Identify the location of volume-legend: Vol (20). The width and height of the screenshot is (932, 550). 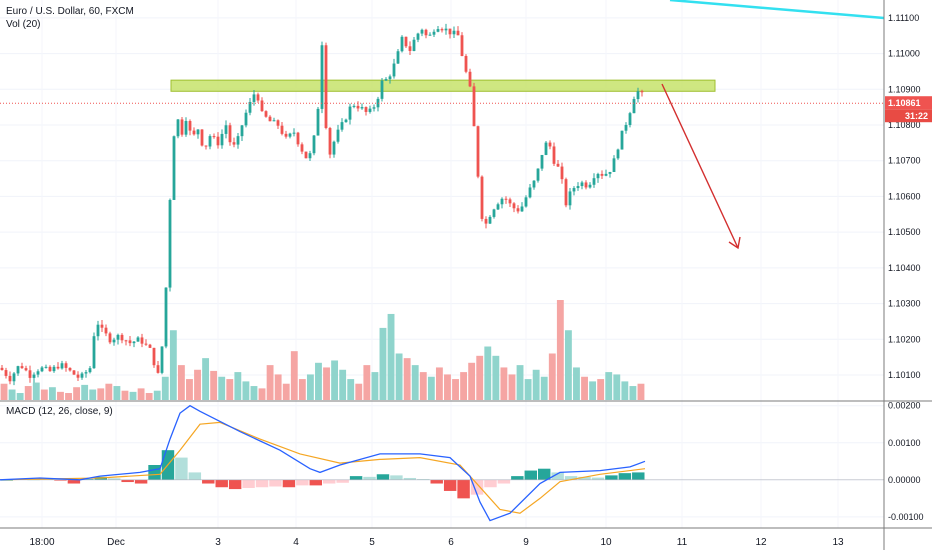
(23, 24).